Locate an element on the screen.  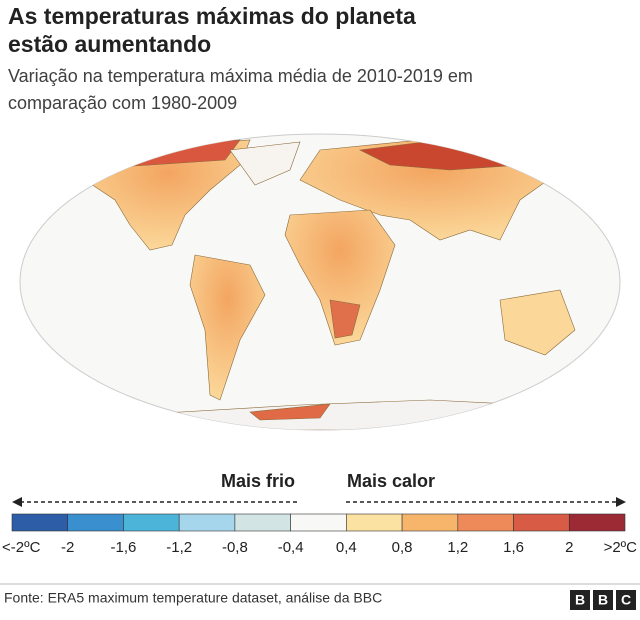
scale-label: -0,4 is located at coordinates (291, 547).